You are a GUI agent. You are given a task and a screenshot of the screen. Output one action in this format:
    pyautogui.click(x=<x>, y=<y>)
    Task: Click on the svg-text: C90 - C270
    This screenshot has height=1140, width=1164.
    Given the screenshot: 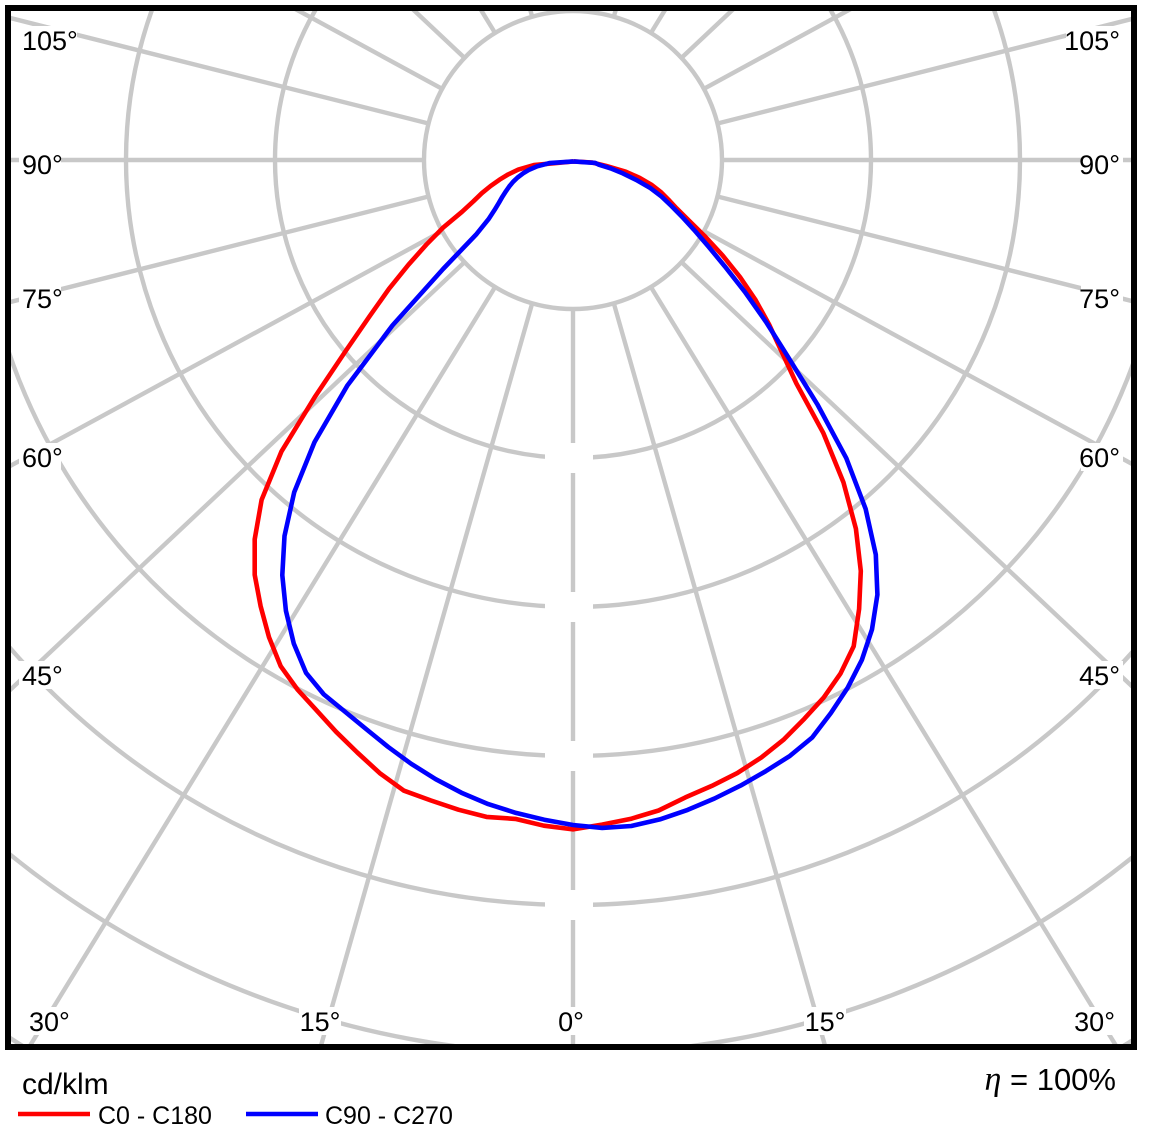 What is the action you would take?
    pyautogui.click(x=389, y=1116)
    